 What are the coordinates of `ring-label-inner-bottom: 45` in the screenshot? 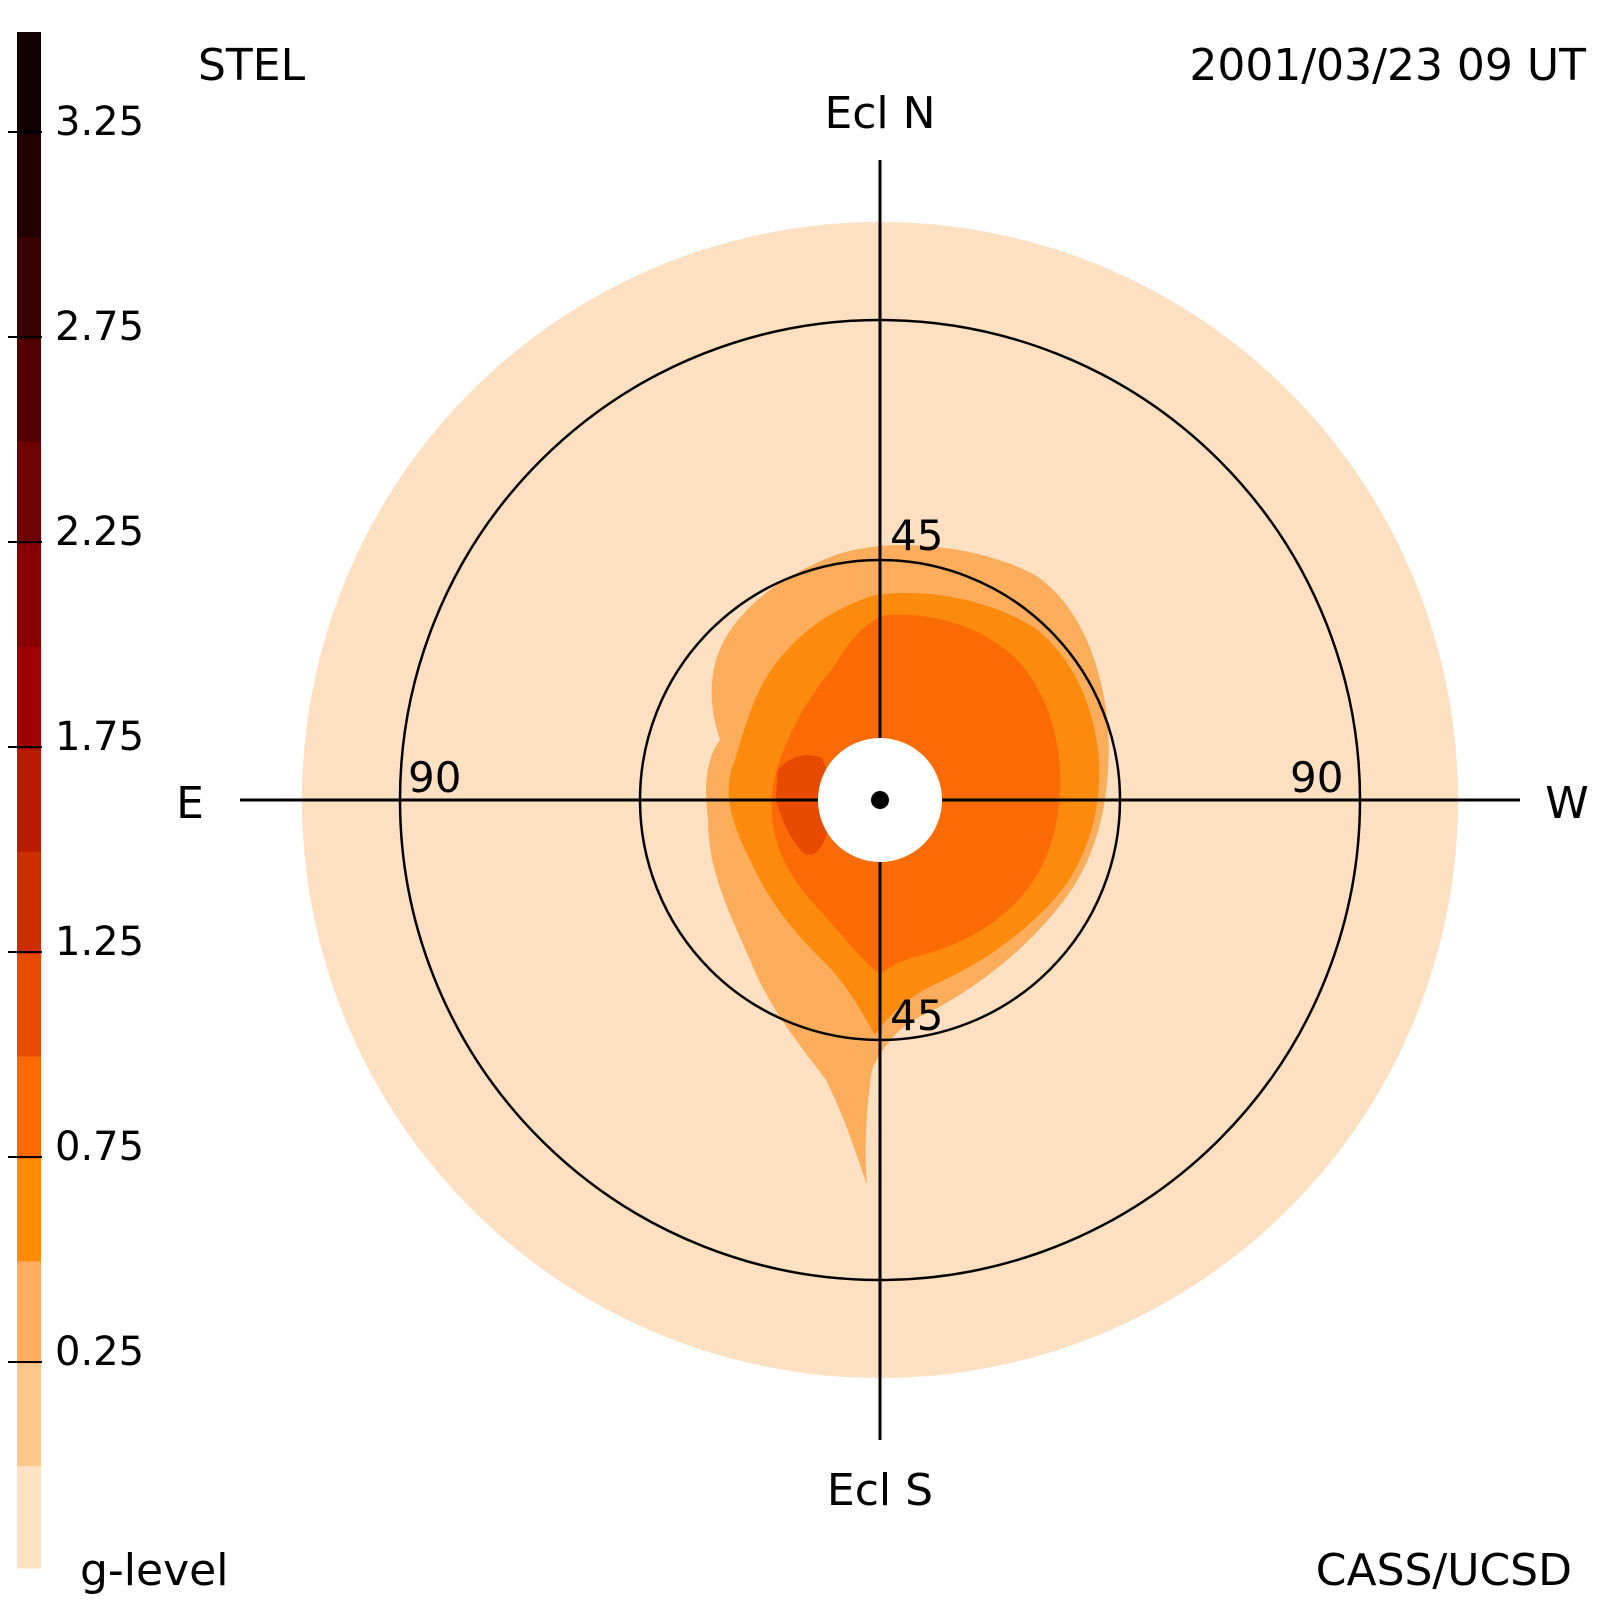 It's located at (916, 1015).